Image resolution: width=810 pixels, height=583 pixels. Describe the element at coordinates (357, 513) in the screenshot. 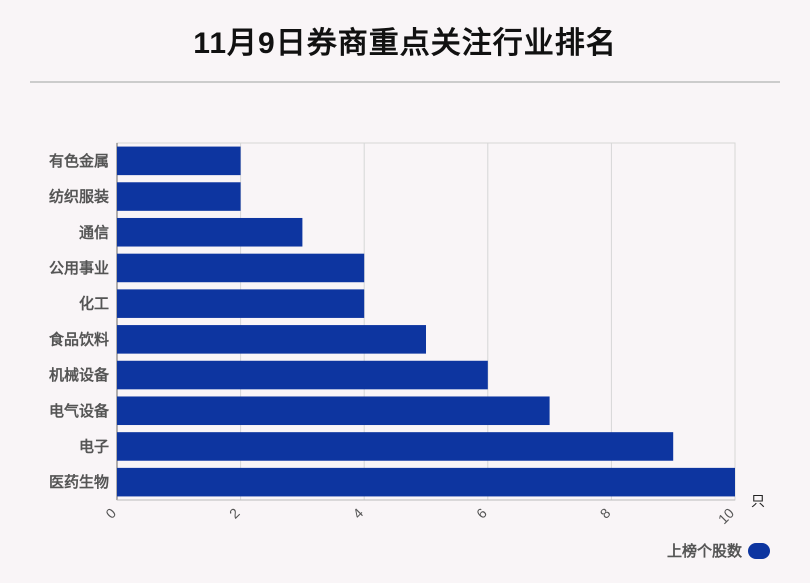

I see `x-tick-label: 4` at that location.